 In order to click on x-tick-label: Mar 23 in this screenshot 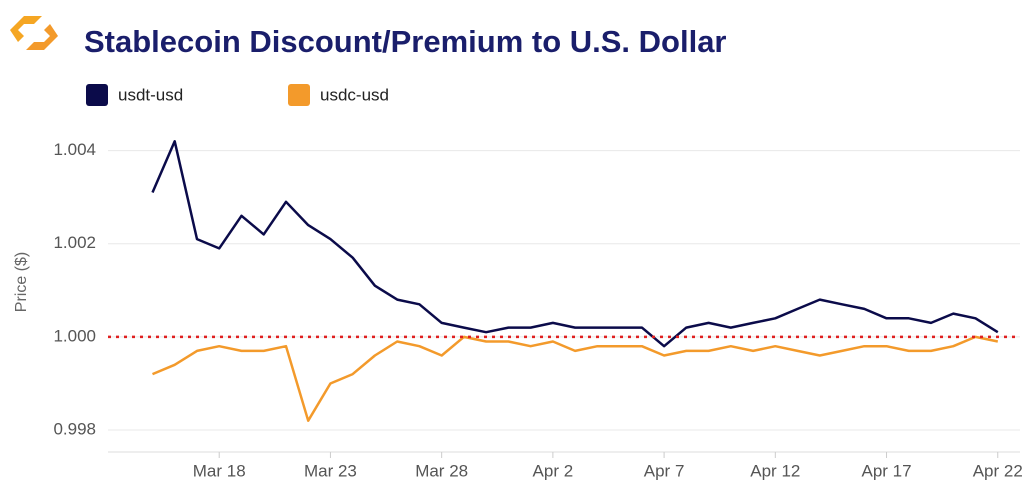, I will do `click(330, 470)`.